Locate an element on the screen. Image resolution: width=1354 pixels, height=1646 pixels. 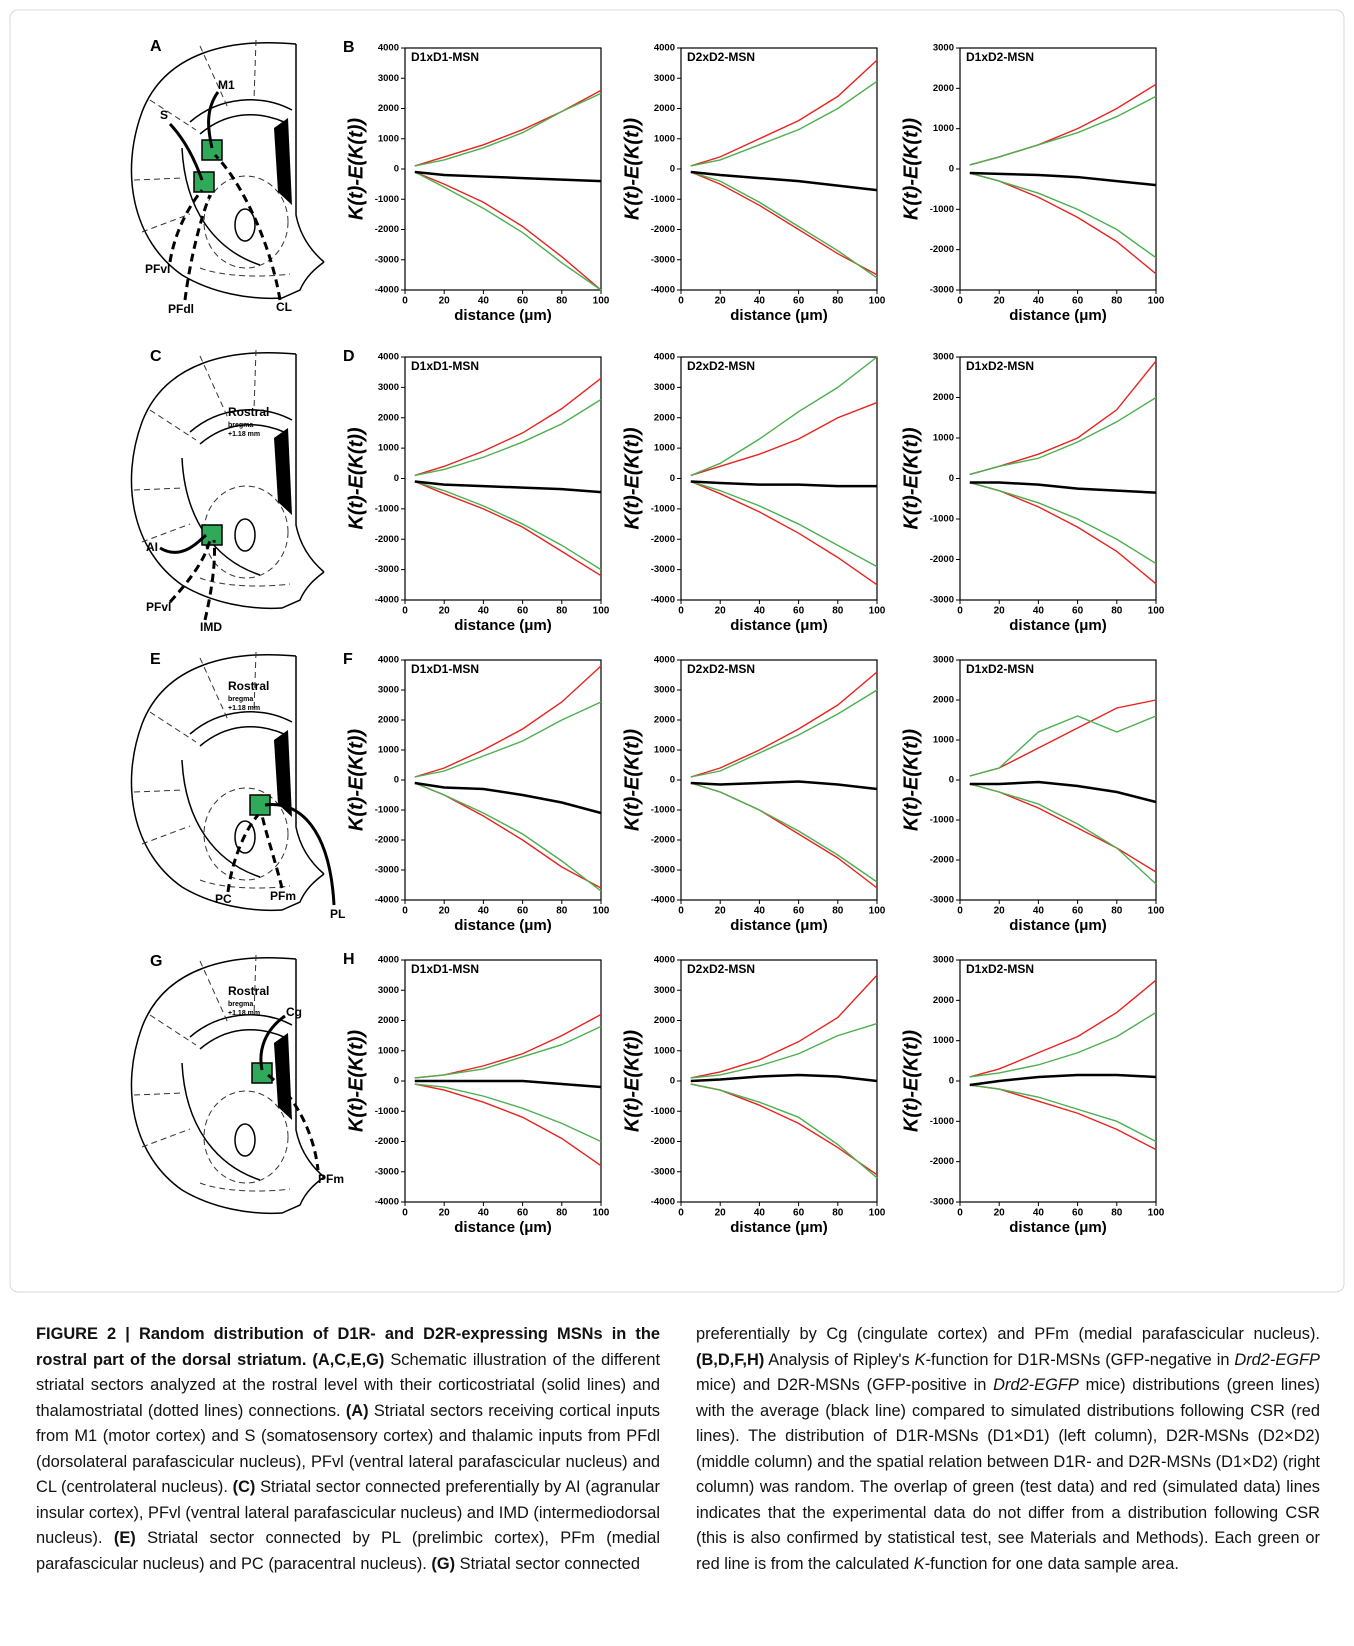
region-label: S is located at coordinates (164, 115).